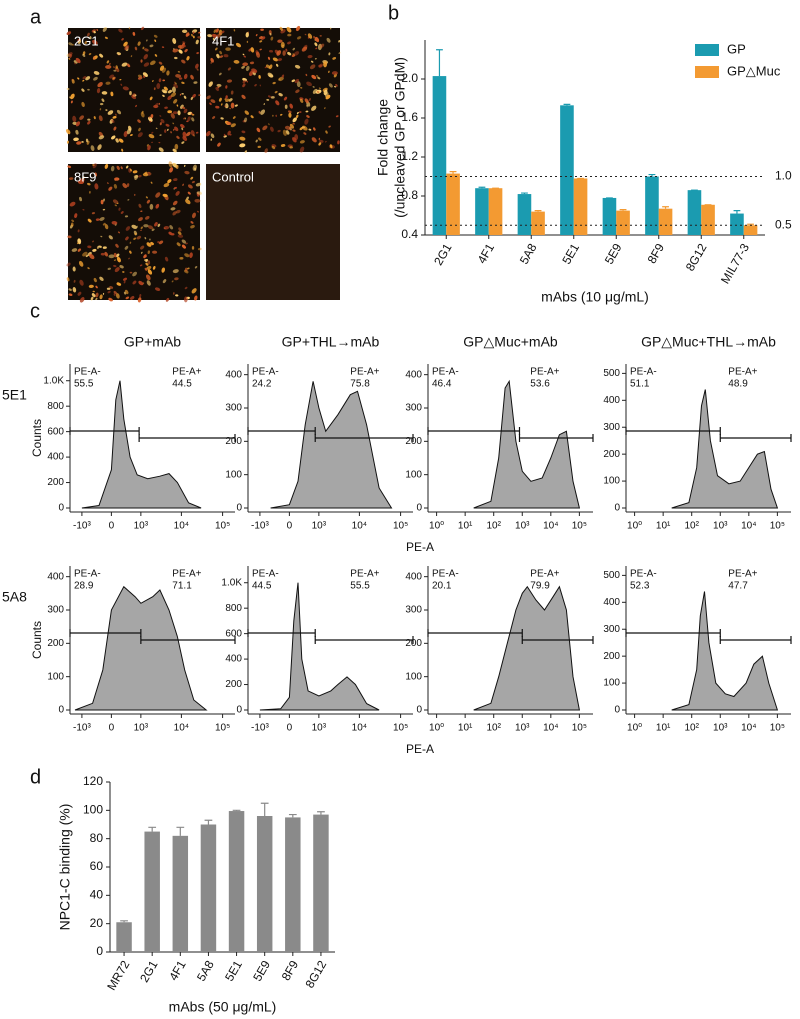 The image size is (800, 1019). Describe the element at coordinates (611, 400) in the screenshot. I see `y-tick-label: 400` at that location.